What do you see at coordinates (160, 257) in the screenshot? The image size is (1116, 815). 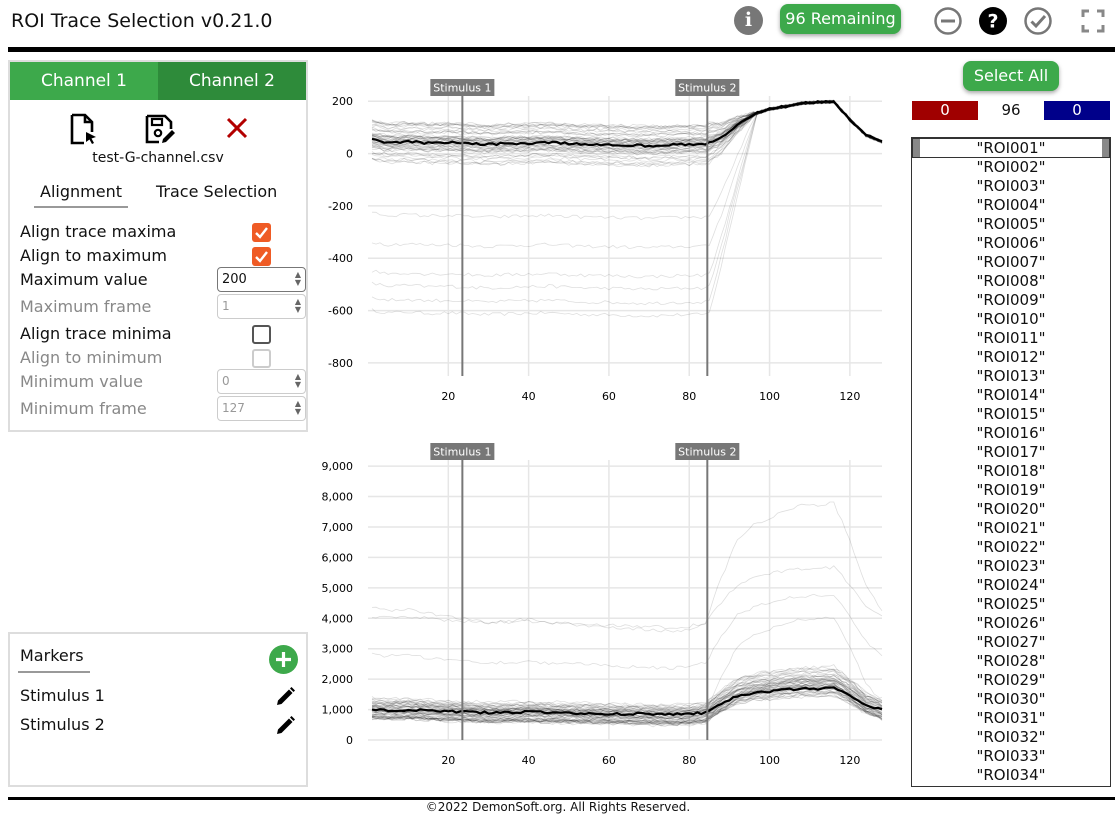 I see `option-align-to-maximum: Align to maximum` at bounding box center [160, 257].